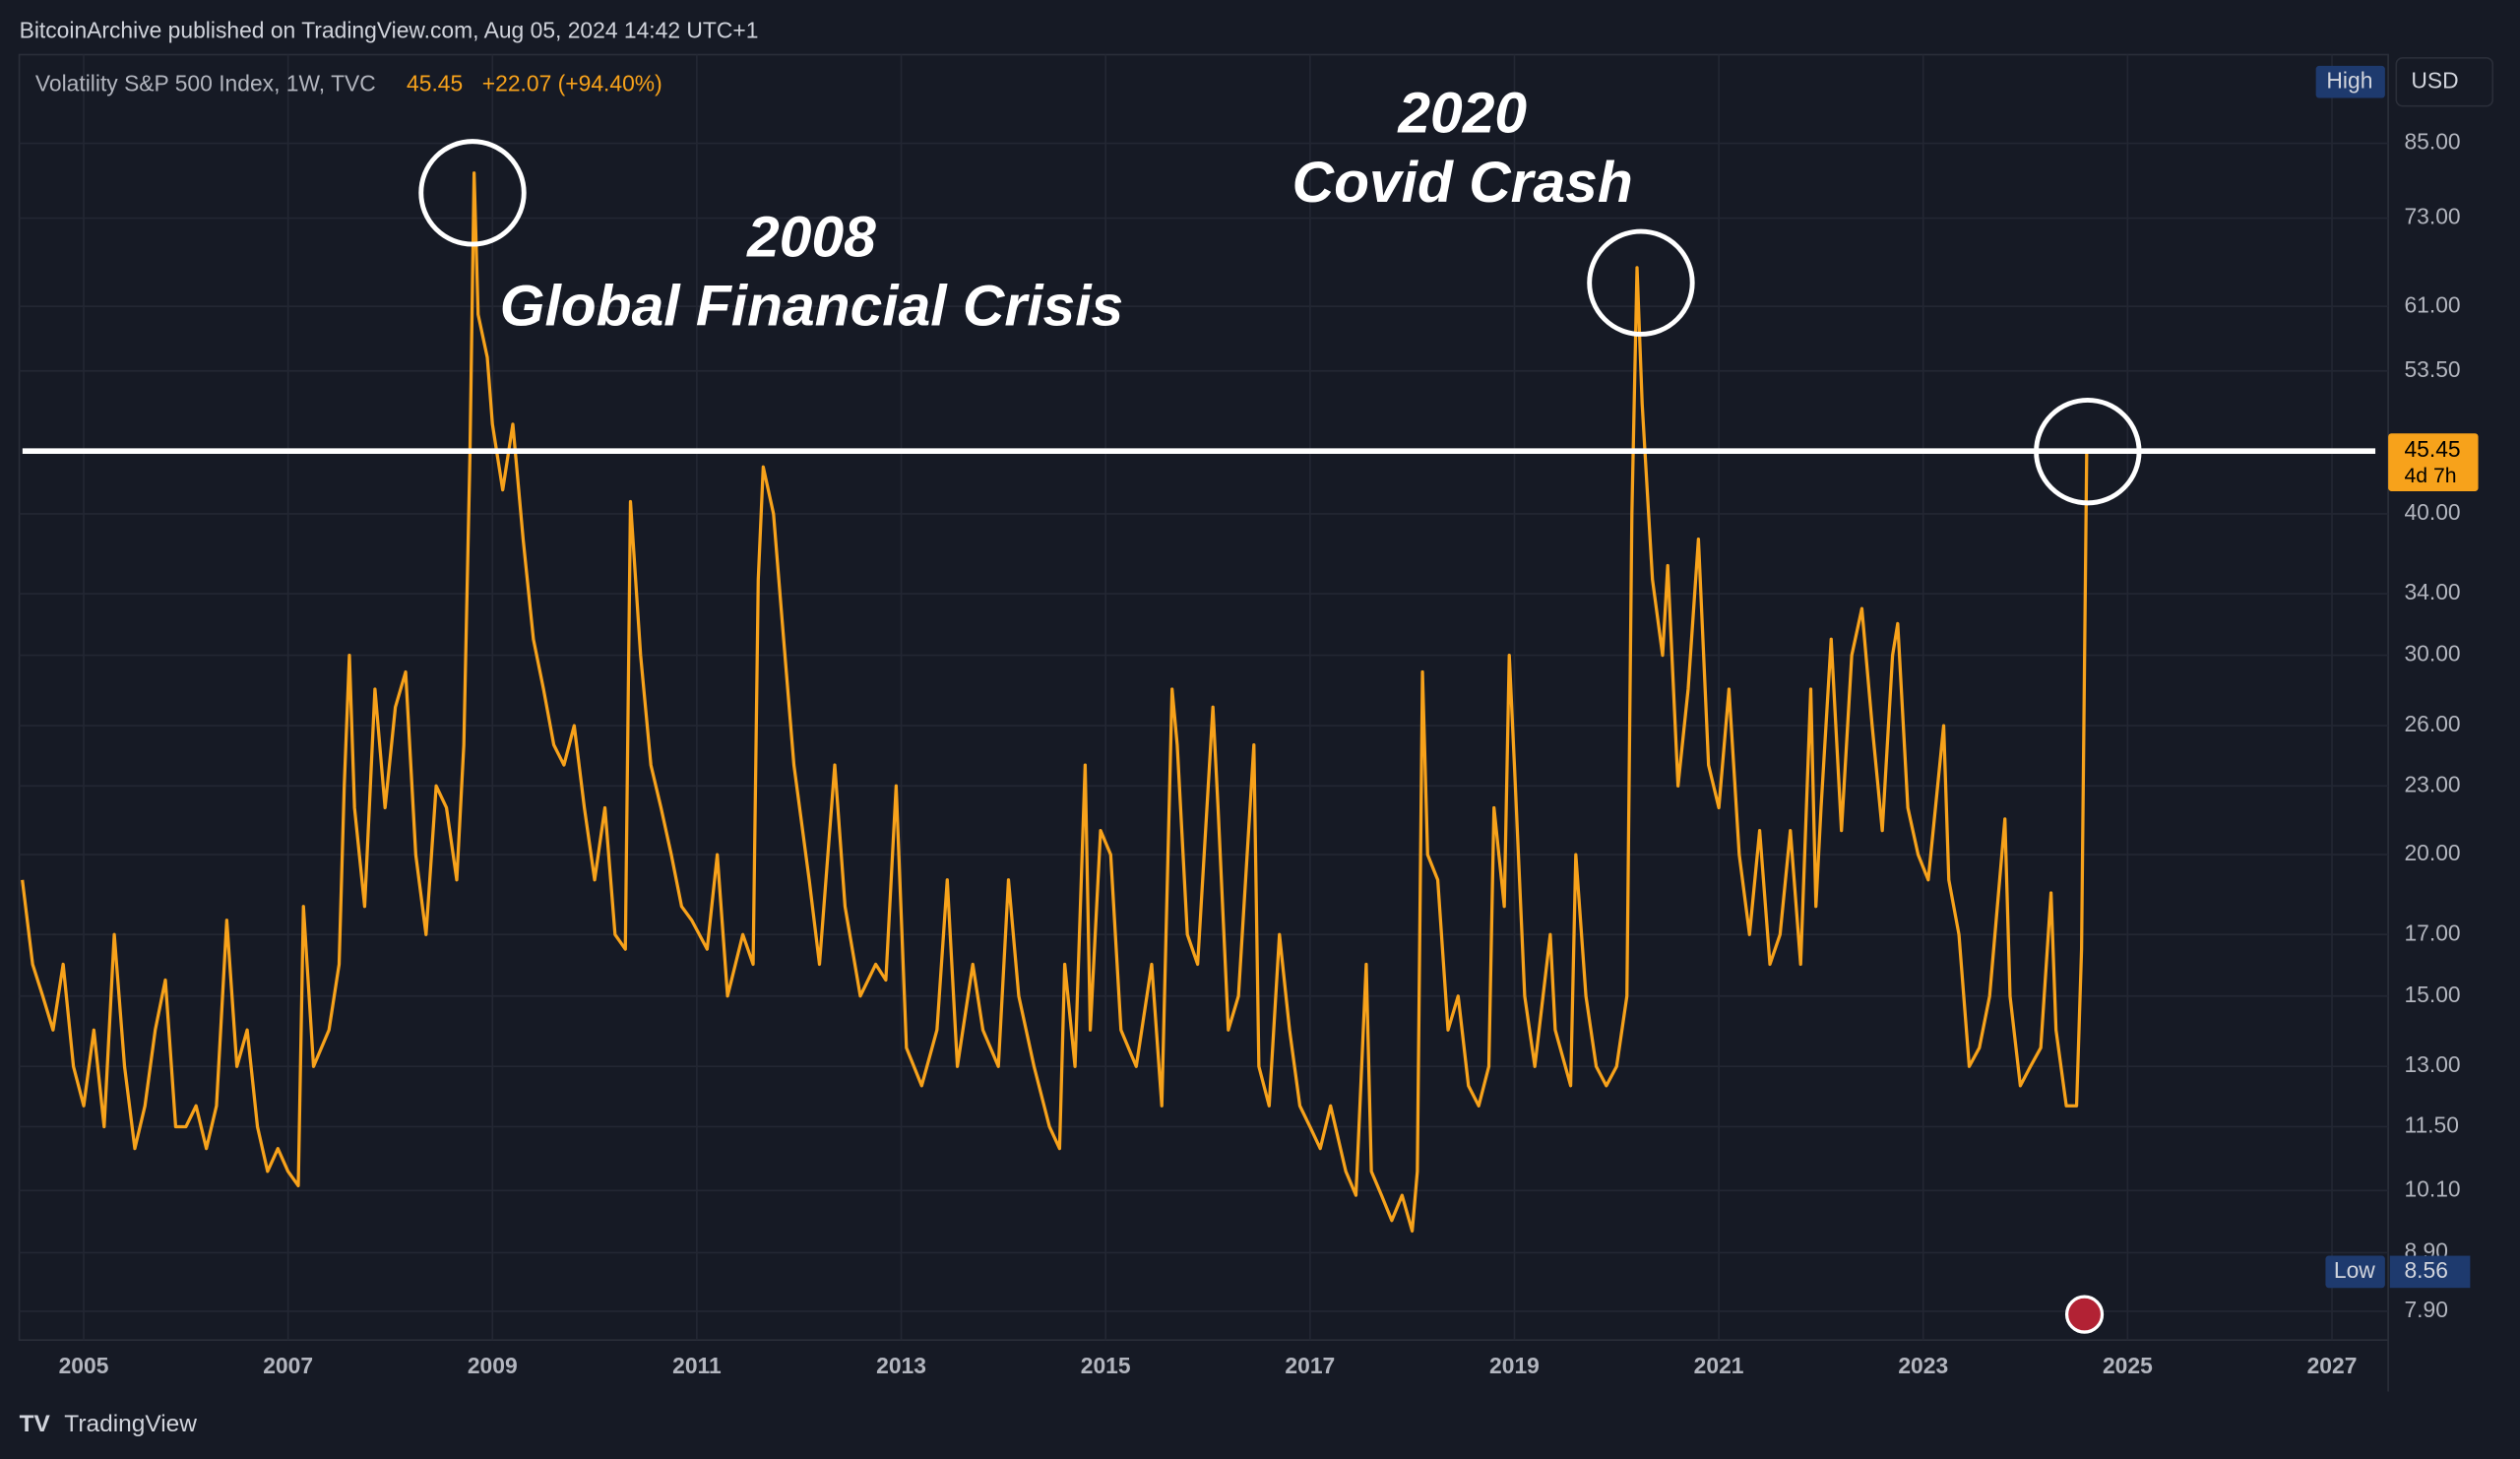 The height and width of the screenshot is (1459, 2520). What do you see at coordinates (435, 83) in the screenshot?
I see `legend-value: 45.45` at bounding box center [435, 83].